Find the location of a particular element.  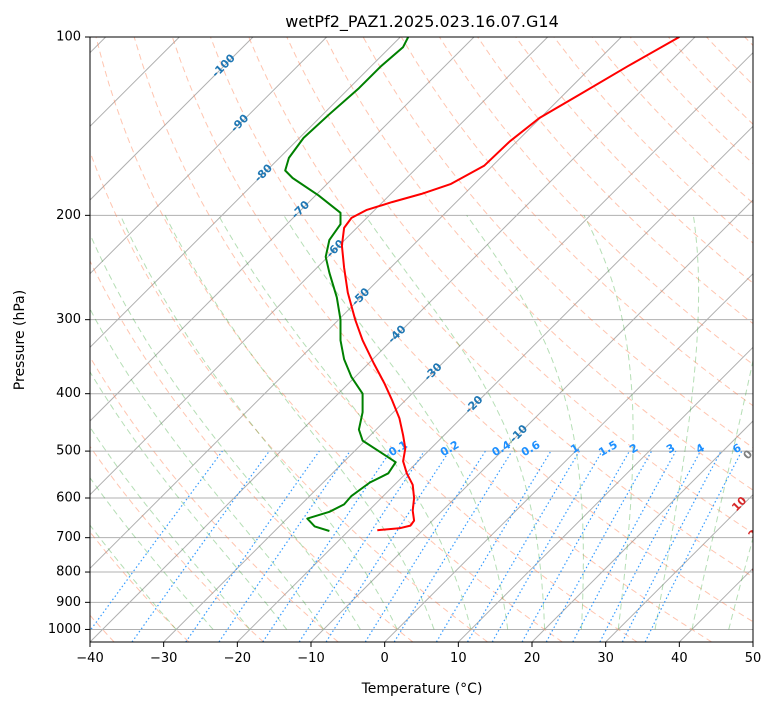

mixing-ratio-label: 0.6 is located at coordinates (531, 448).